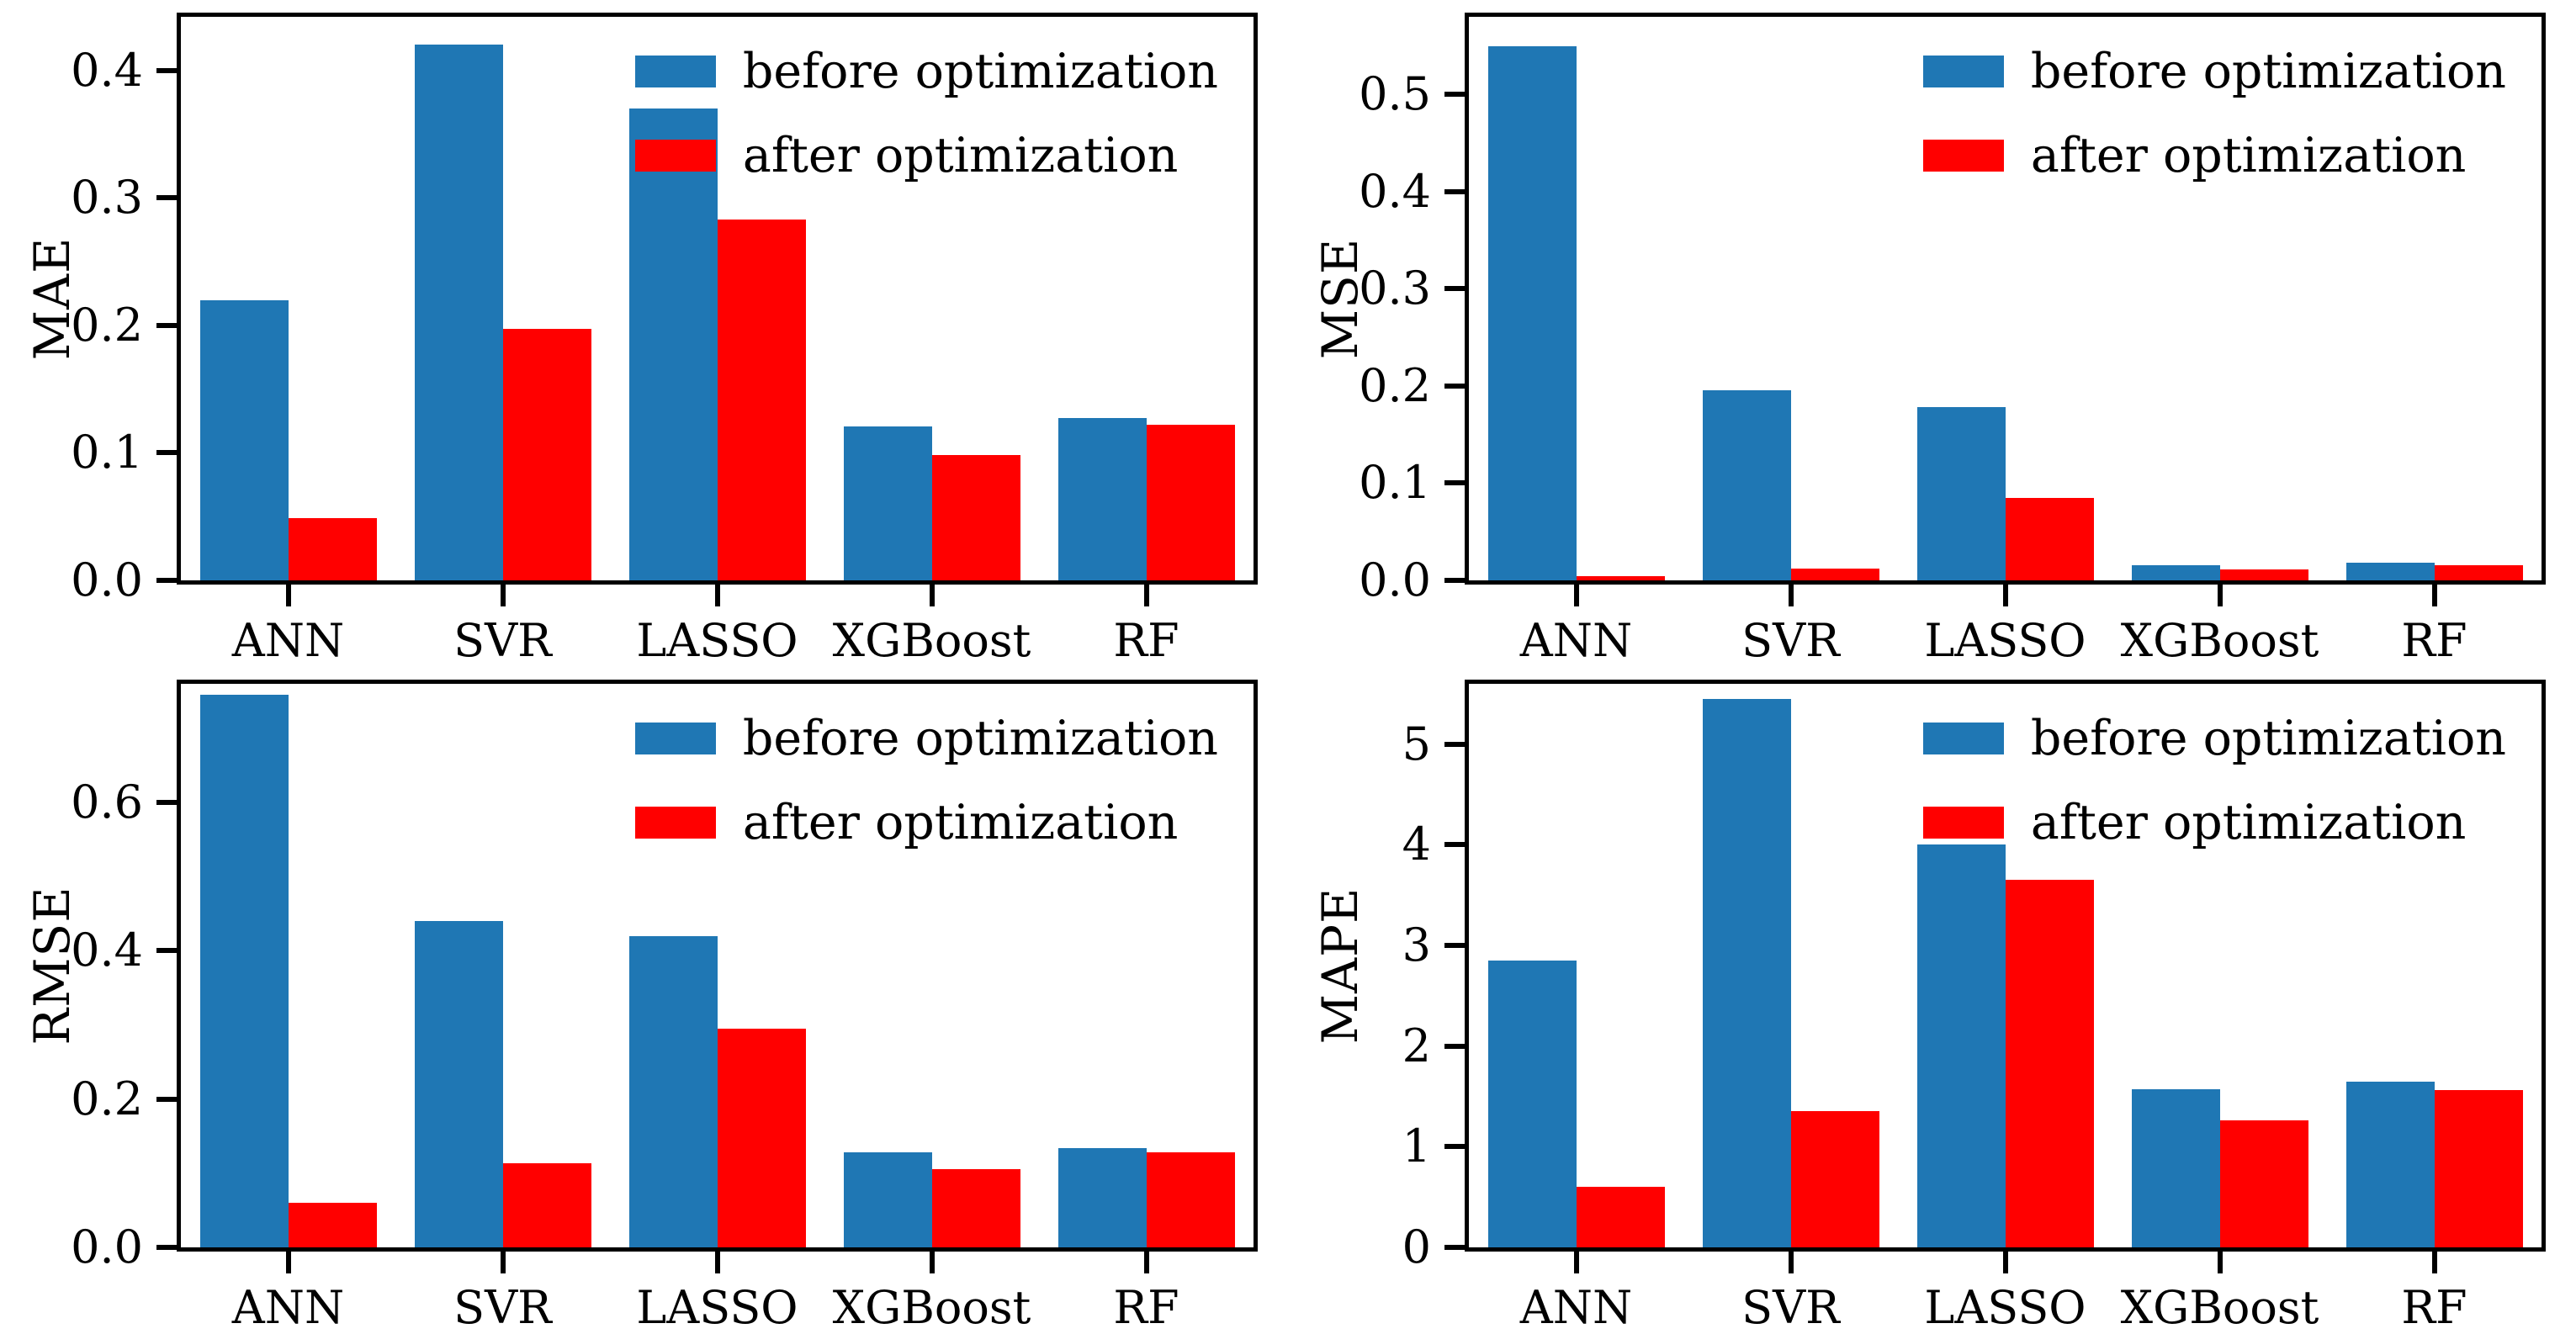  Describe the element at coordinates (107, 802) in the screenshot. I see `y-tick-label: 0.6` at that location.